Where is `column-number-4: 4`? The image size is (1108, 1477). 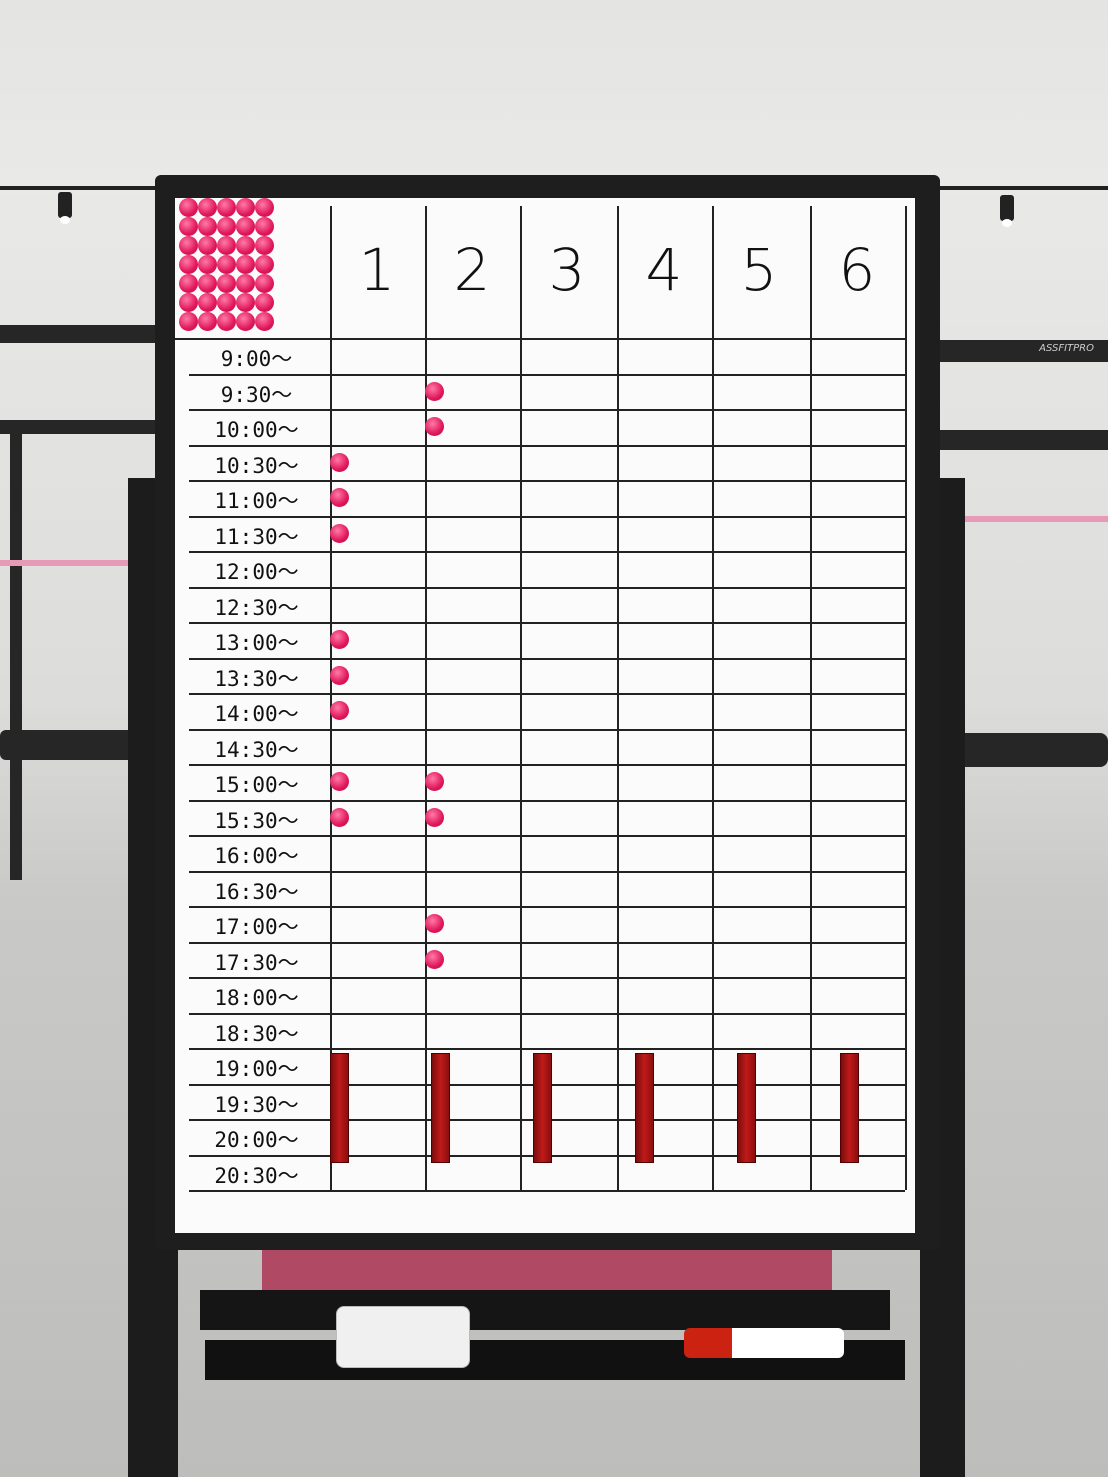 column-number-4: 4 is located at coordinates (664, 270).